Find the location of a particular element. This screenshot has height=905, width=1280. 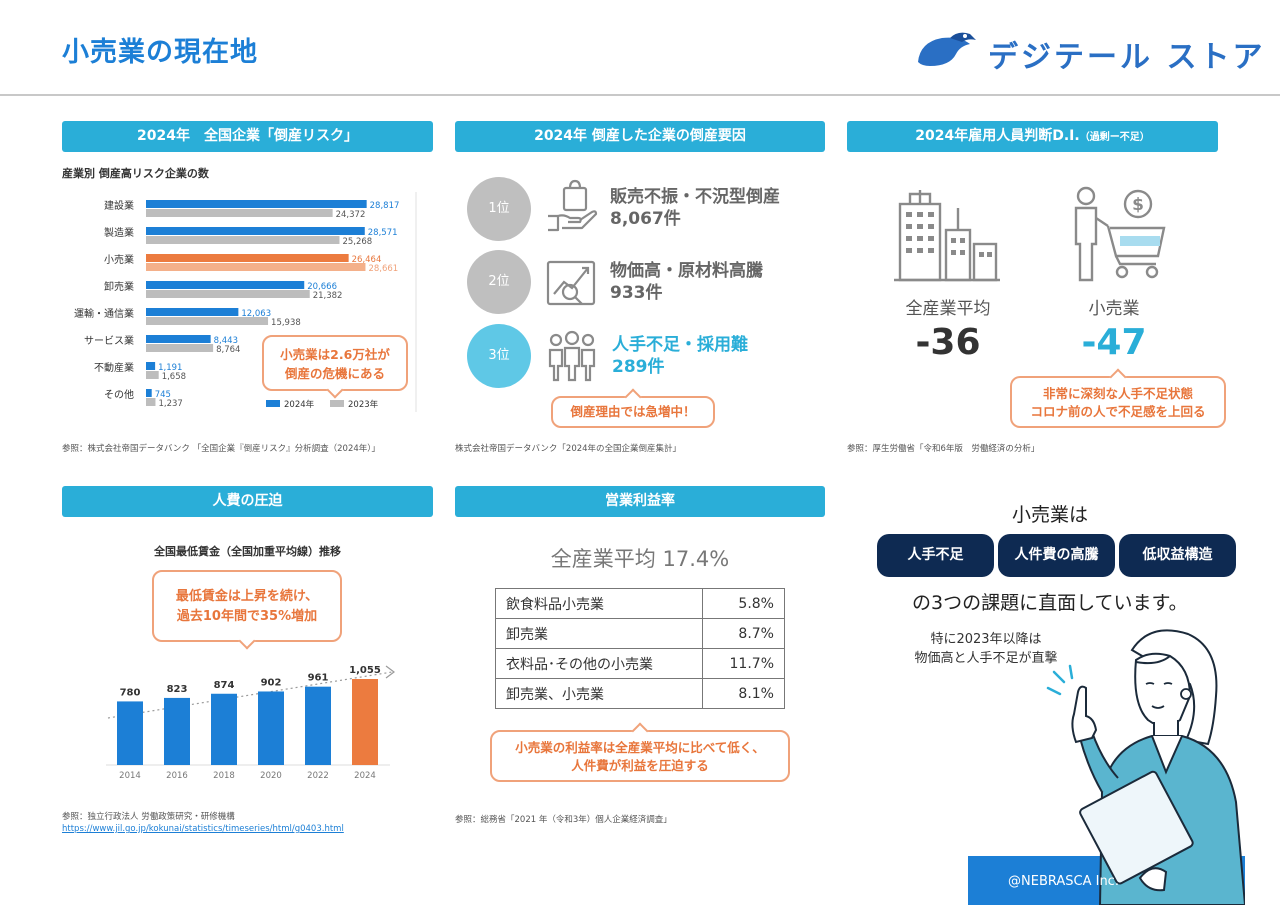

logo-text: デジテール ストア is located at coordinates (1127, 57).